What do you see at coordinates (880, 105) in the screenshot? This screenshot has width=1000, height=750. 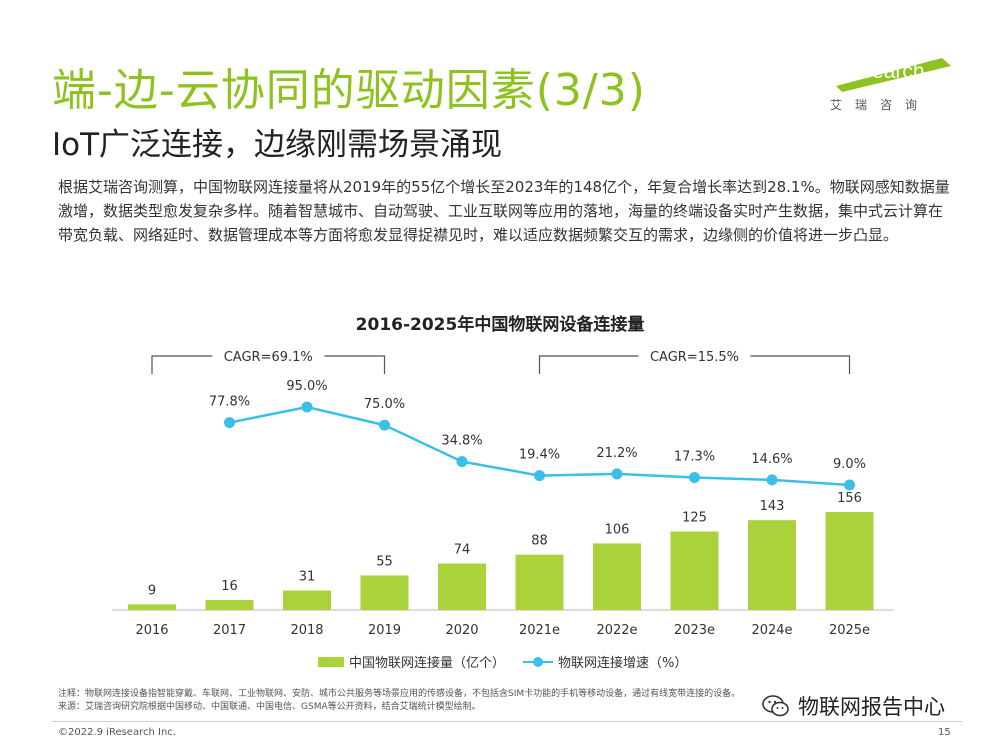 I see `logo-cn-text: 艾瑞咨询` at bounding box center [880, 105].